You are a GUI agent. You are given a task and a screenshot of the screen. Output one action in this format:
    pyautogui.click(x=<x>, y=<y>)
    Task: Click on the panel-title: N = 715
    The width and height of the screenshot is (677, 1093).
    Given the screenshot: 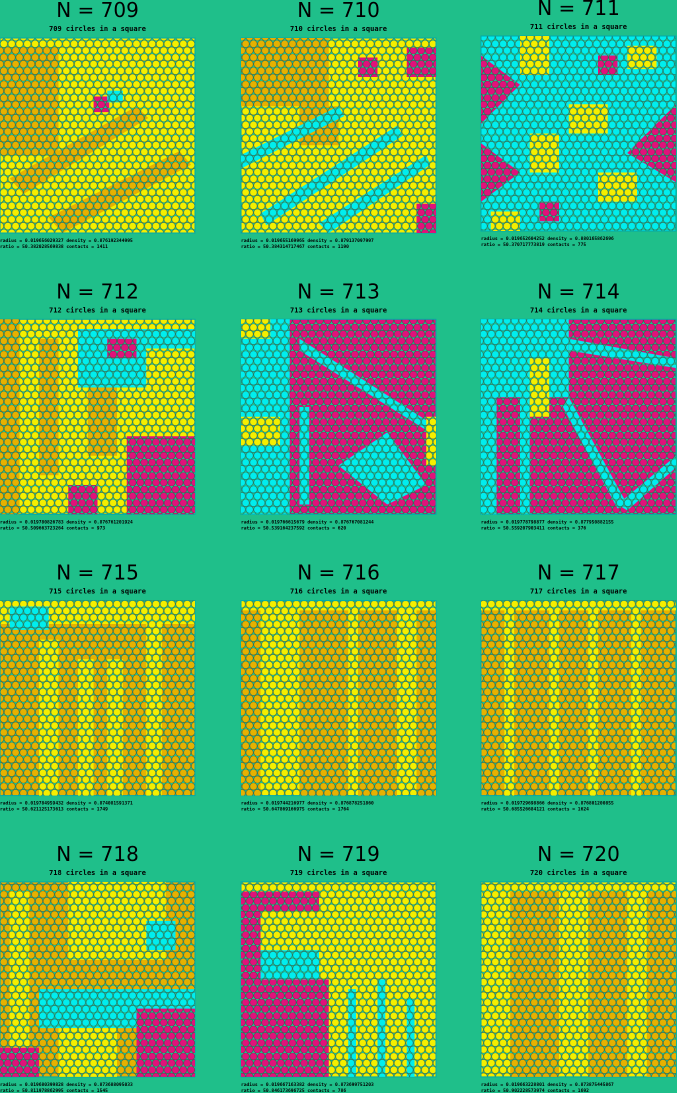 What is the action you would take?
    pyautogui.click(x=97, y=573)
    